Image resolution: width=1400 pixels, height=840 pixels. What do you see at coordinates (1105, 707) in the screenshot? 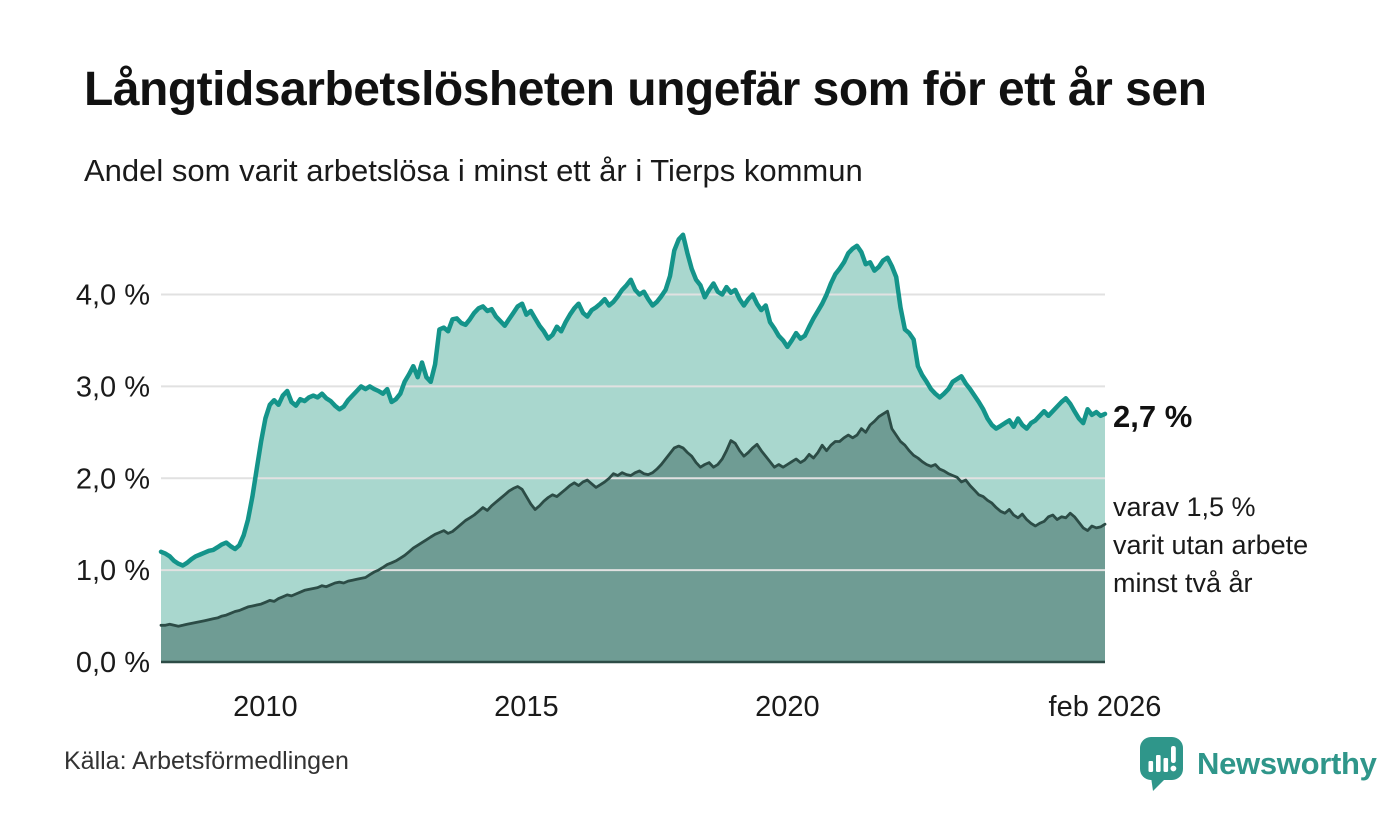
I see `x-tick-label: feb 2026` at bounding box center [1105, 707].